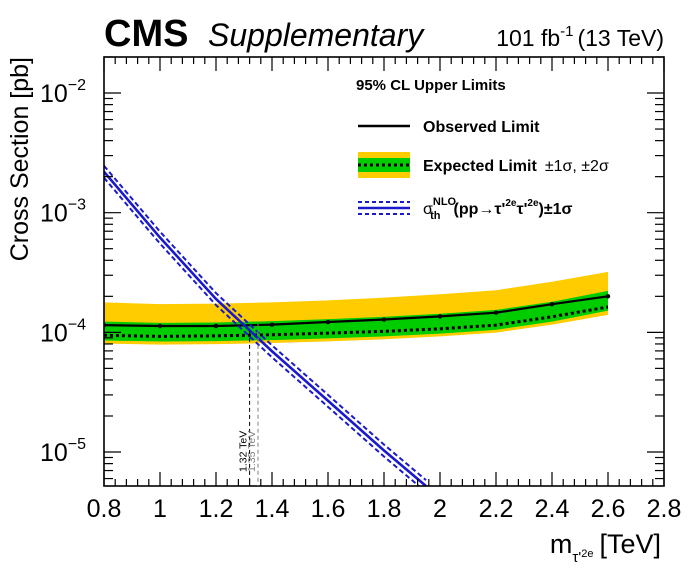  I want to click on legend-theory-sup1: 2e, so click(511, 203).